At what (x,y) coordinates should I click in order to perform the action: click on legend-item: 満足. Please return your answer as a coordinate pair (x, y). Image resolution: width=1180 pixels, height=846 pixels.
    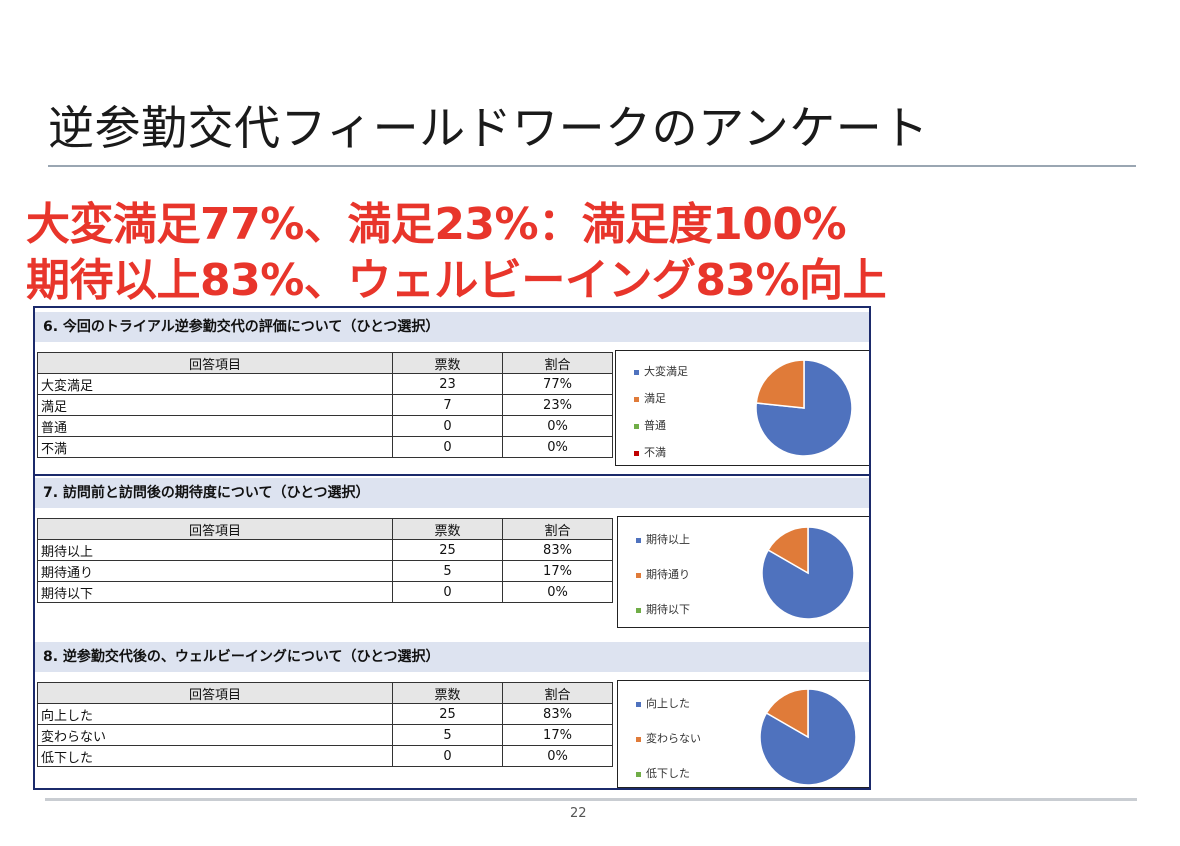
    Looking at the image, I should click on (650, 398).